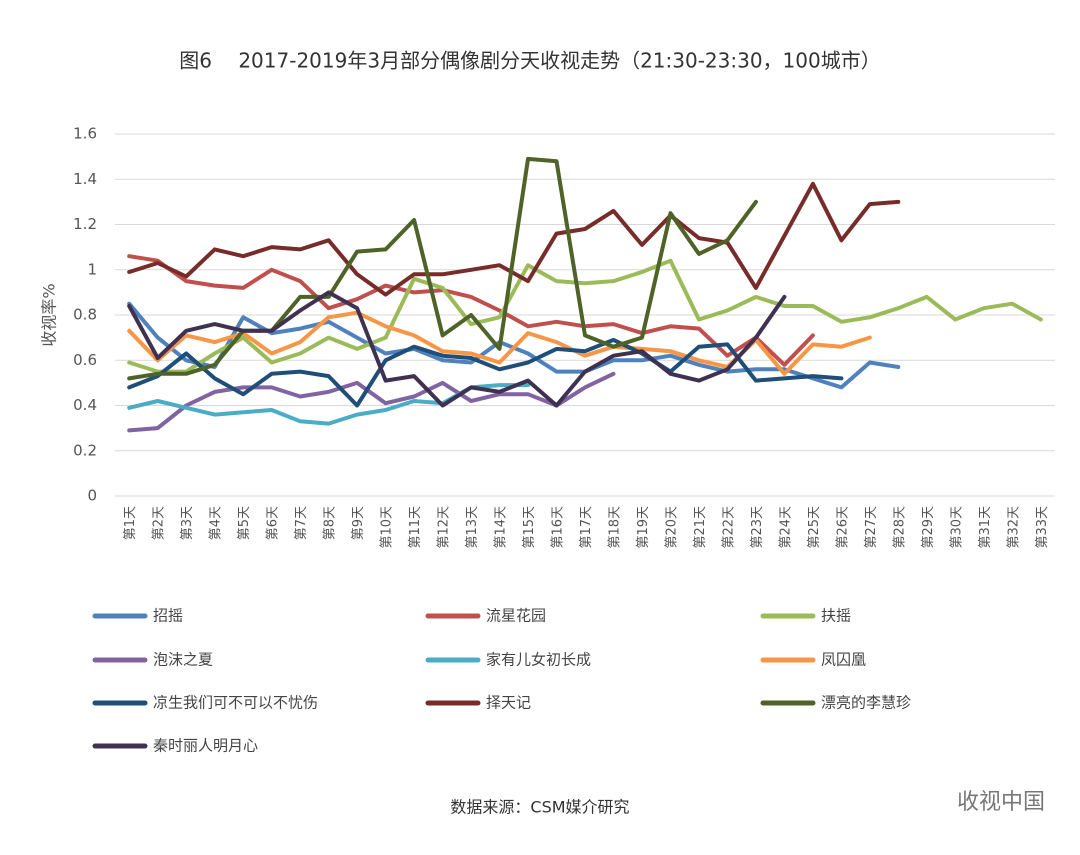 This screenshot has width=1080, height=855. Describe the element at coordinates (529, 527) in the screenshot. I see `x-tick-label: 第15天` at that location.